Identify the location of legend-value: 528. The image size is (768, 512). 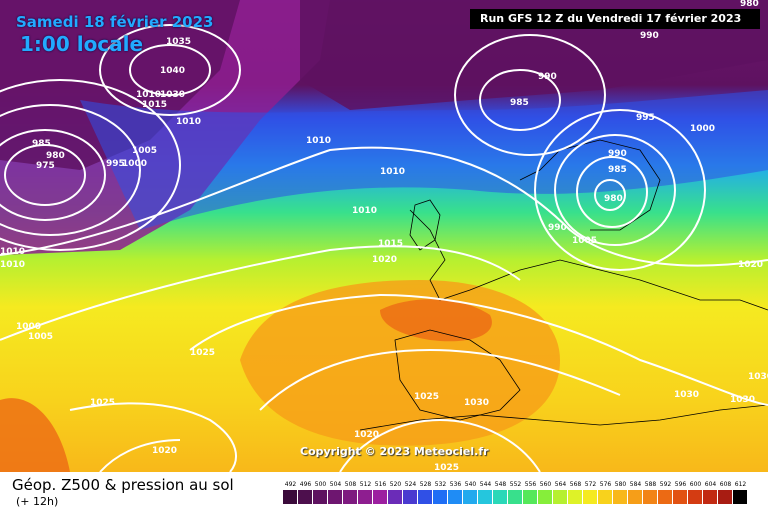
(426, 484).